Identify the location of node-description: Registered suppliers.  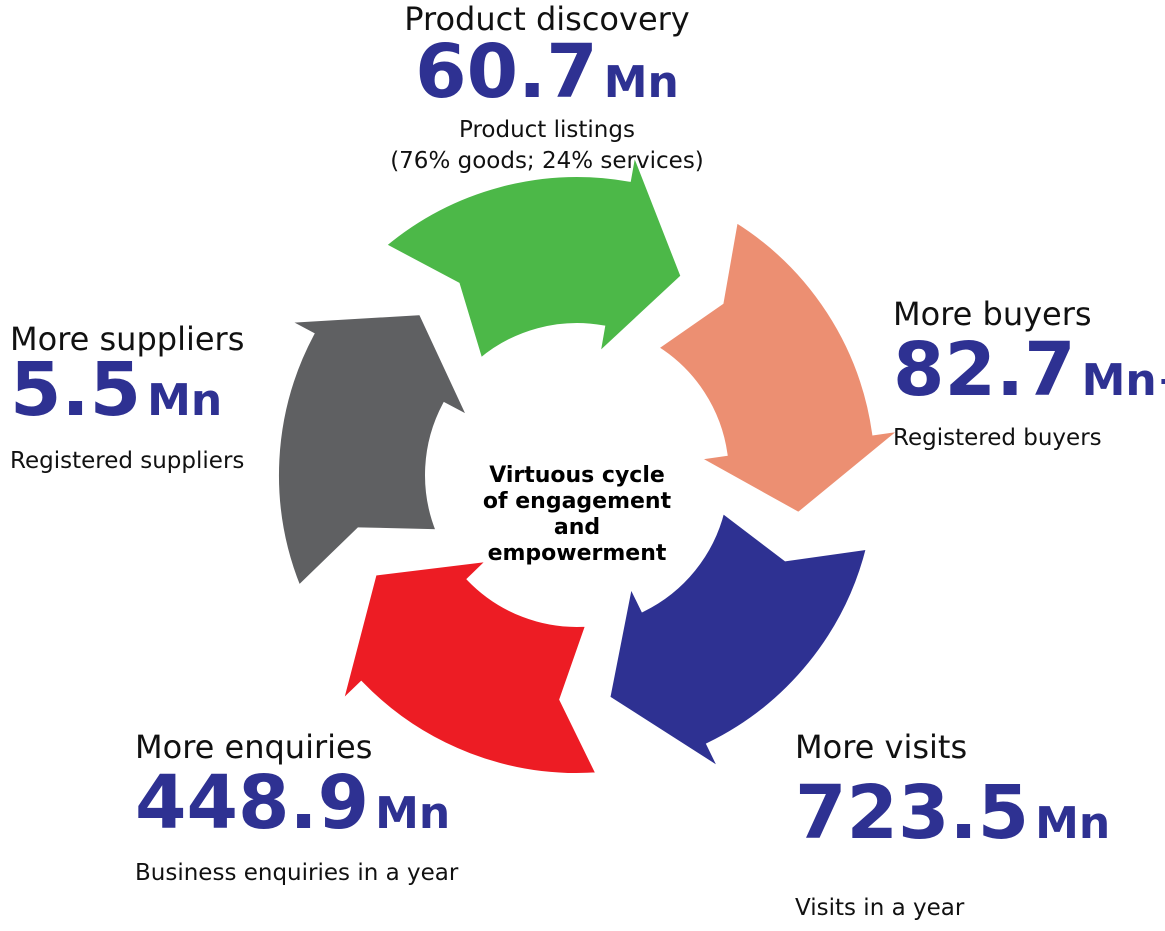
(127, 461).